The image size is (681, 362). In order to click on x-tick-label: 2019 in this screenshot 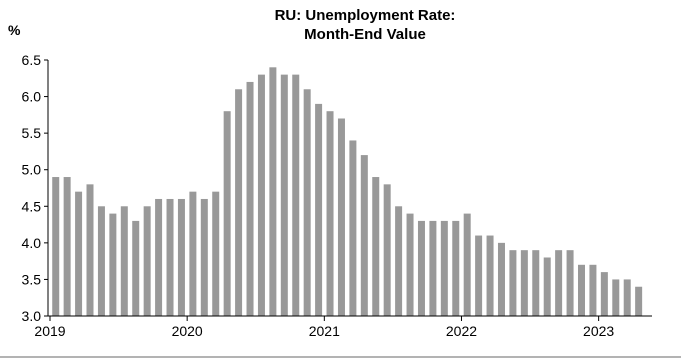, I will do `click(49, 331)`.